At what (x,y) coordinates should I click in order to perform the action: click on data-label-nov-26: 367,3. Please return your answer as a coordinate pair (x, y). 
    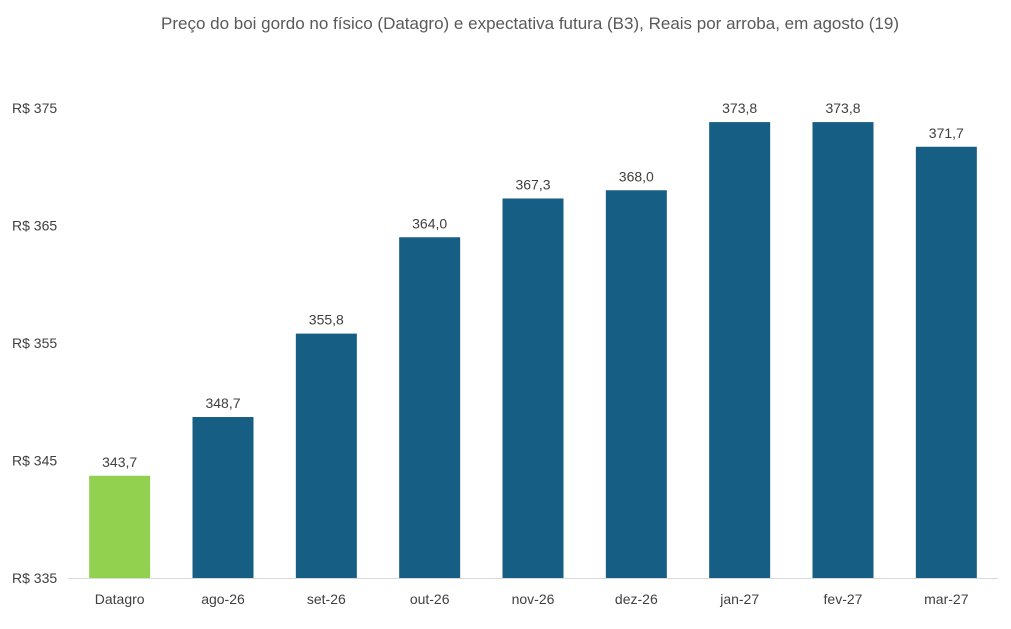
    Looking at the image, I should click on (532, 184).